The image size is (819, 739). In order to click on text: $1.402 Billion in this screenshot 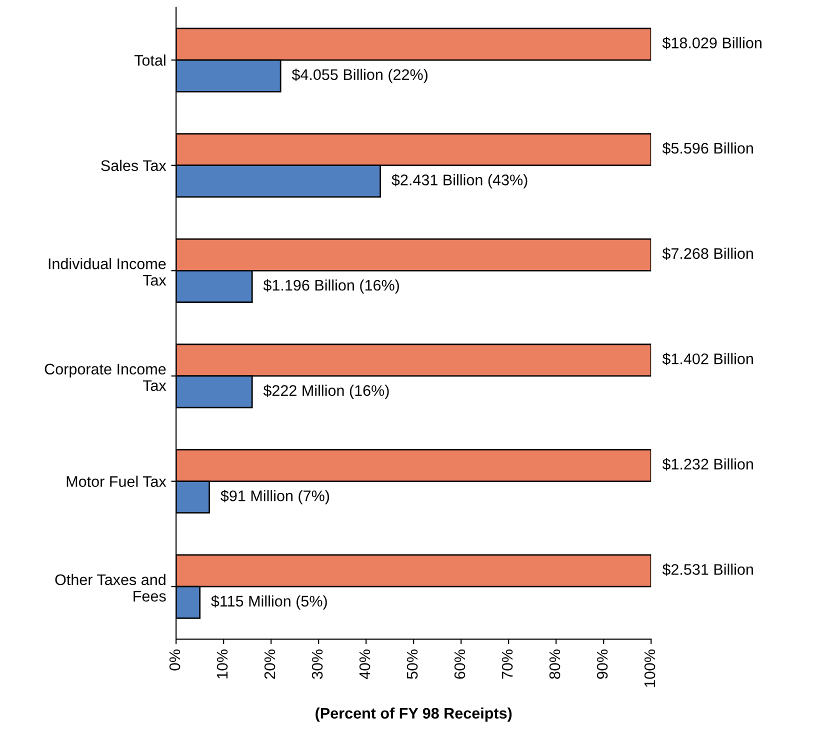, I will do `click(707, 359)`.